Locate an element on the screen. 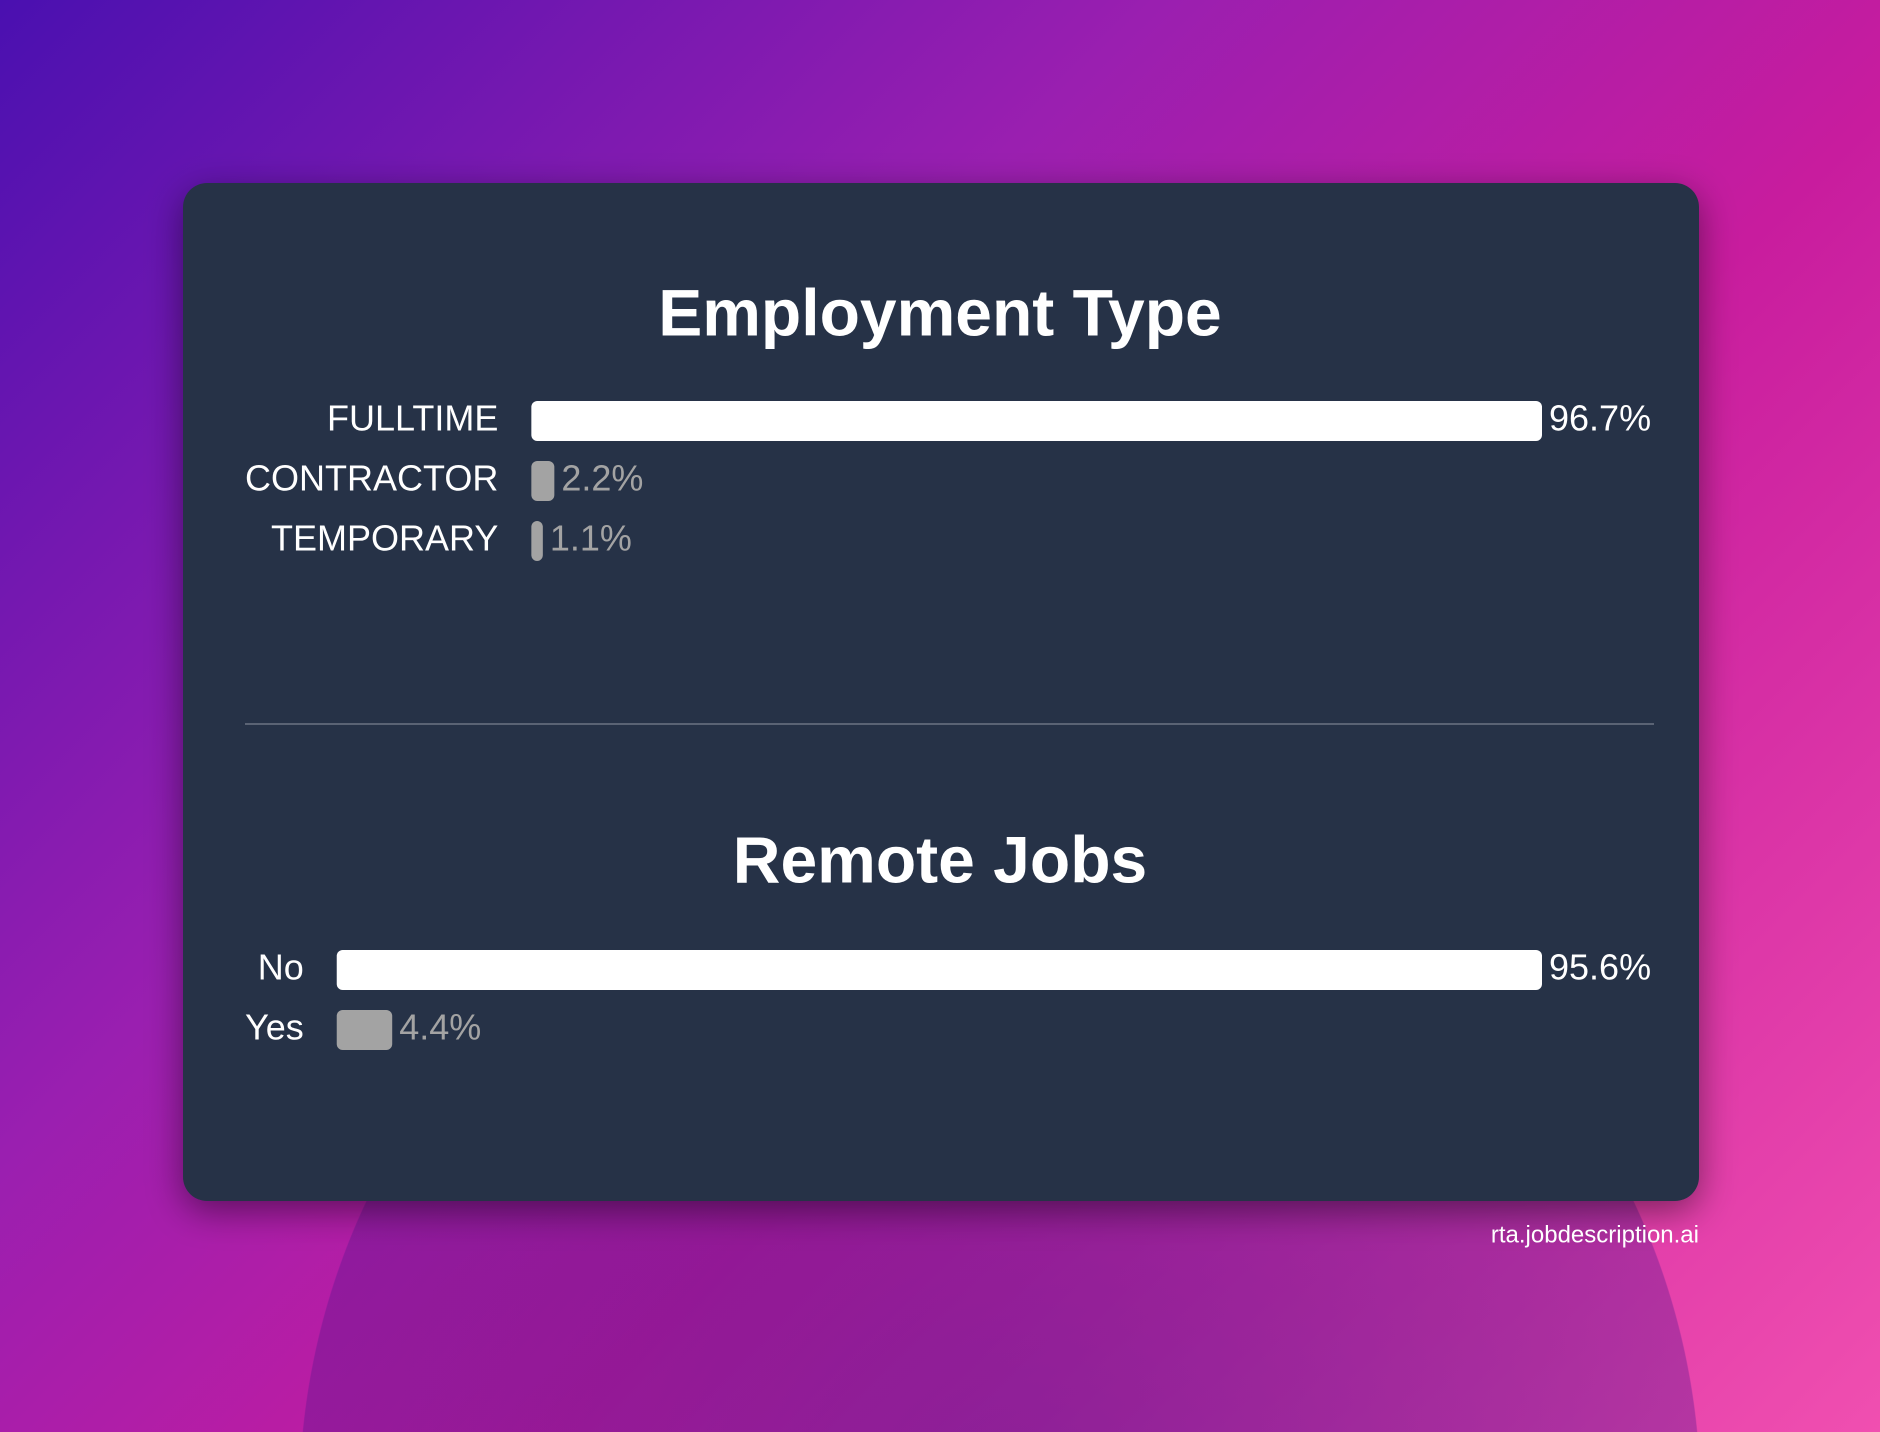 The width and height of the screenshot is (1880, 1432). category-label: No is located at coordinates (281, 967).